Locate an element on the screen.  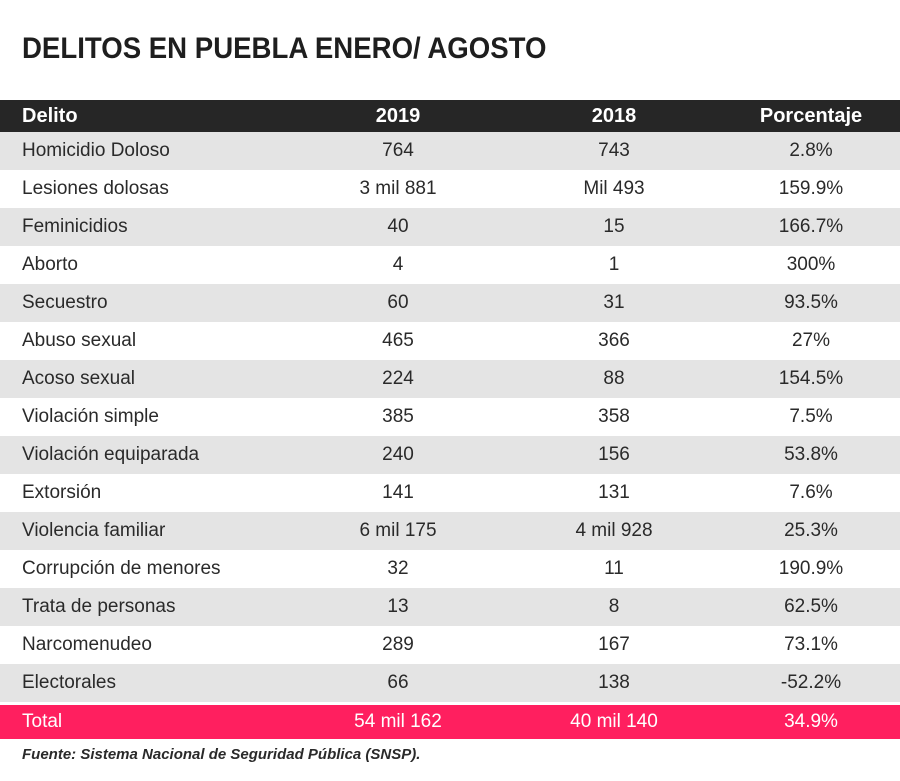
crime-name-cell: Extorsión is located at coordinates (145, 493).